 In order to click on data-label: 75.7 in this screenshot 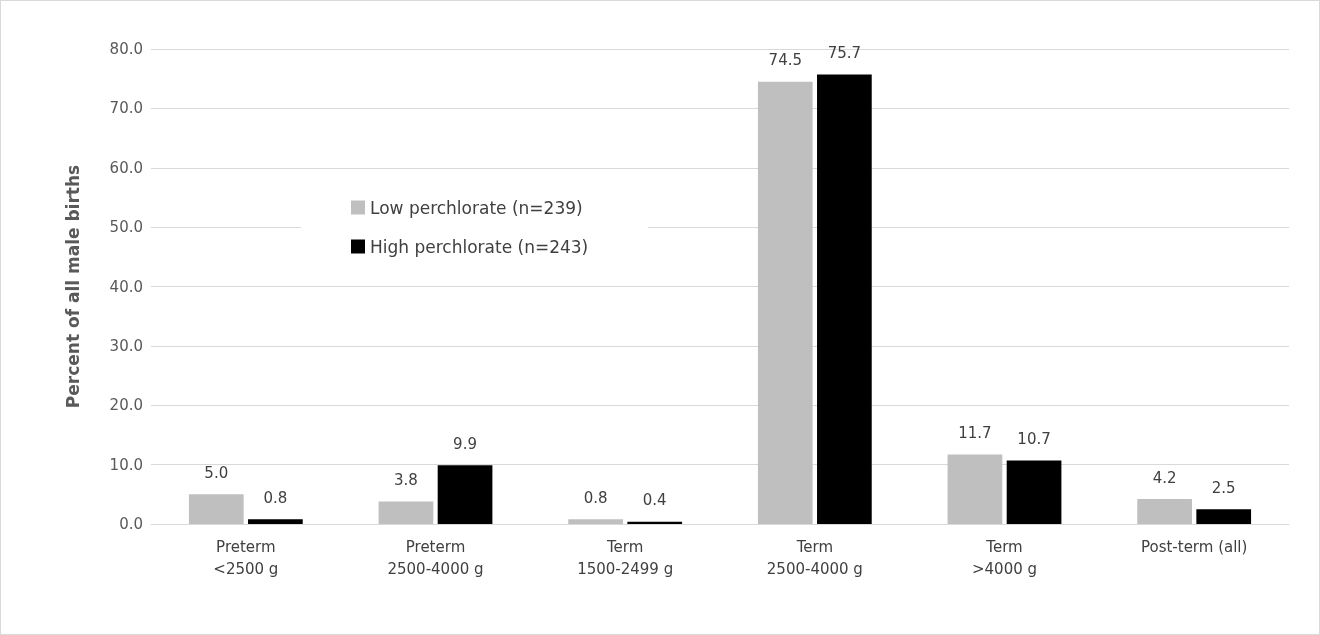, I will do `click(844, 53)`.